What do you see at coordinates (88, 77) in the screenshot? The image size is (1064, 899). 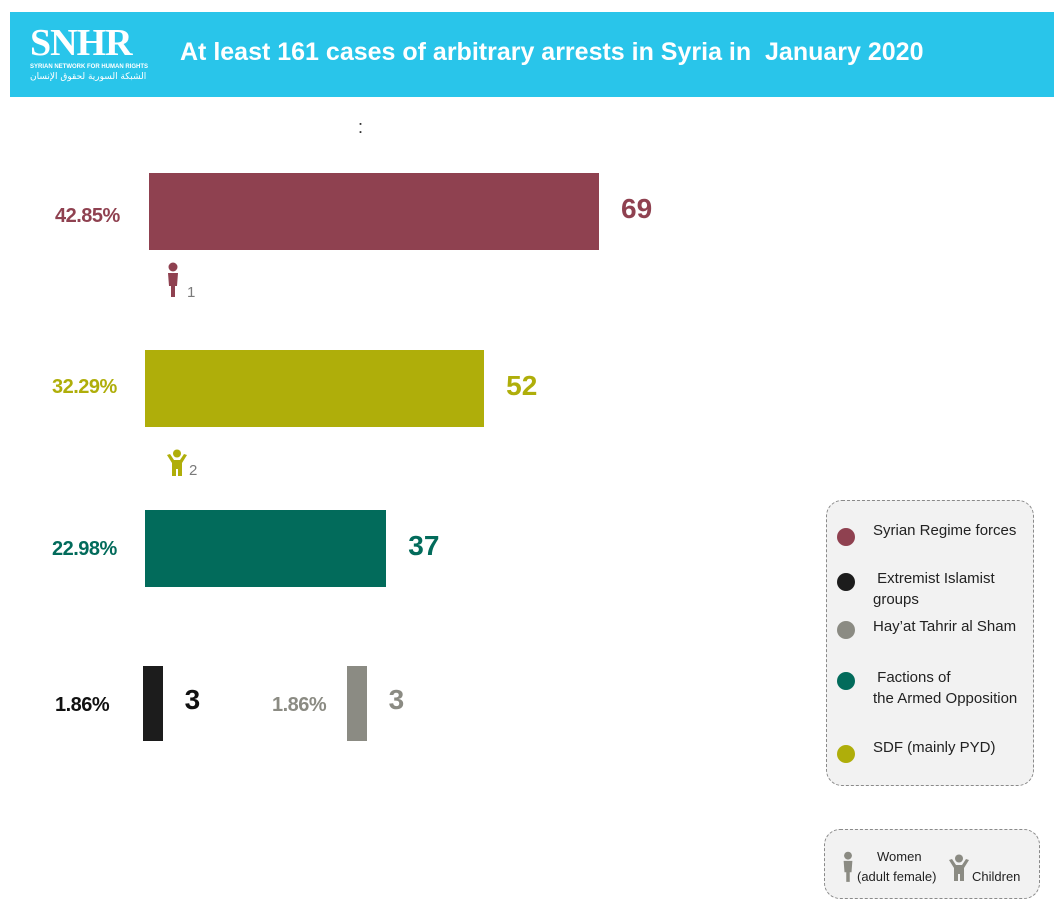 I see `logo-arabic: الشبكة السورية لحقوق الإنسان` at bounding box center [88, 77].